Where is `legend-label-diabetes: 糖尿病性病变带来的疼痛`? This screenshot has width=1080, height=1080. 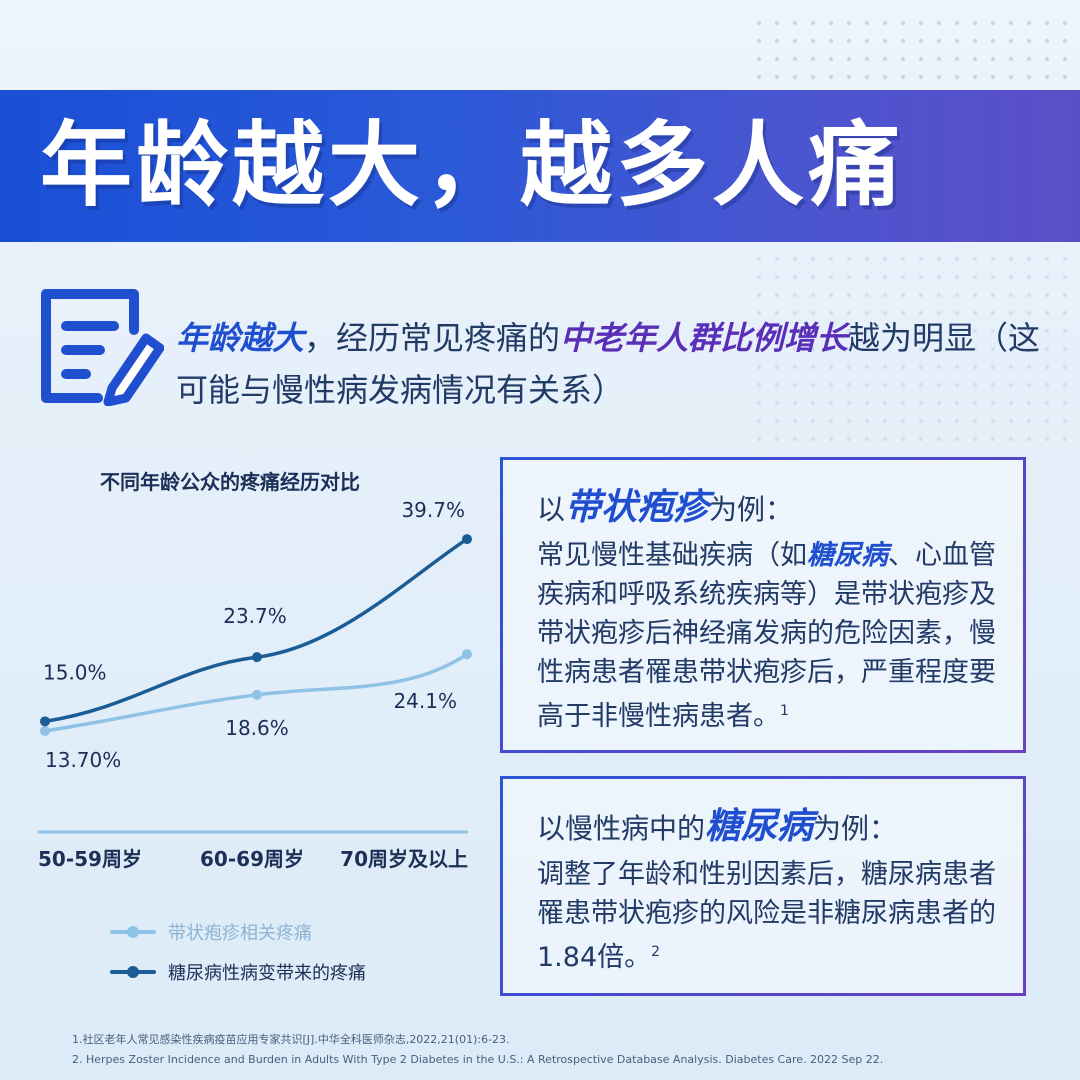
legend-label-diabetes: 糖尿病性病变带来的疼痛 is located at coordinates (267, 973).